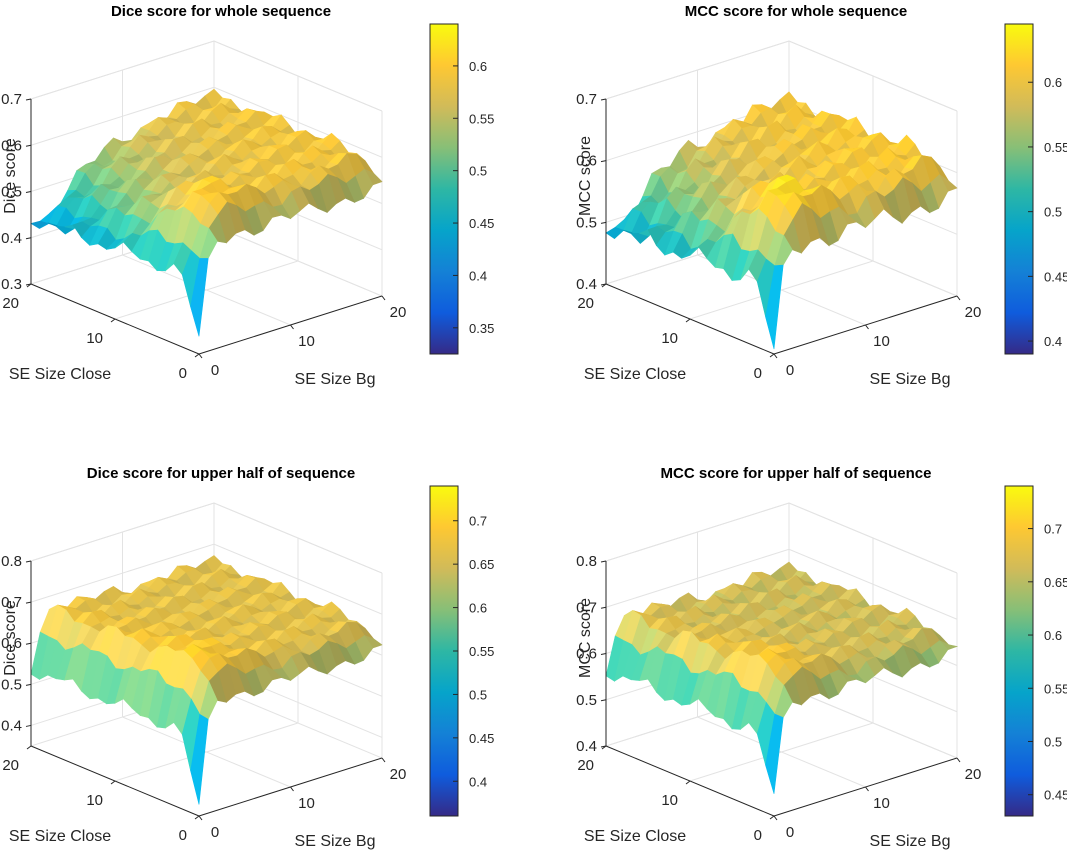 This screenshot has height=852, width=1067. I want to click on chart-title: Dice score for whole sequence, so click(221, 11).